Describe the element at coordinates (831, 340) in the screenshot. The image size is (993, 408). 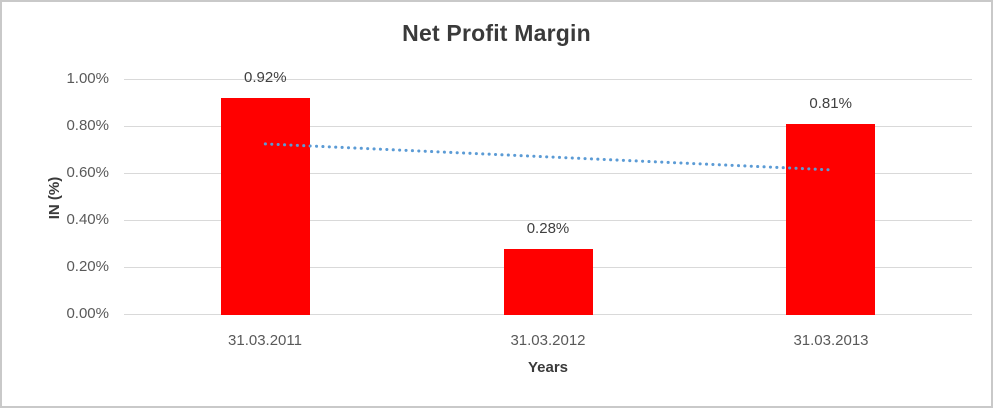
I see `x-tick-label-2013: 31.03.2013` at that location.